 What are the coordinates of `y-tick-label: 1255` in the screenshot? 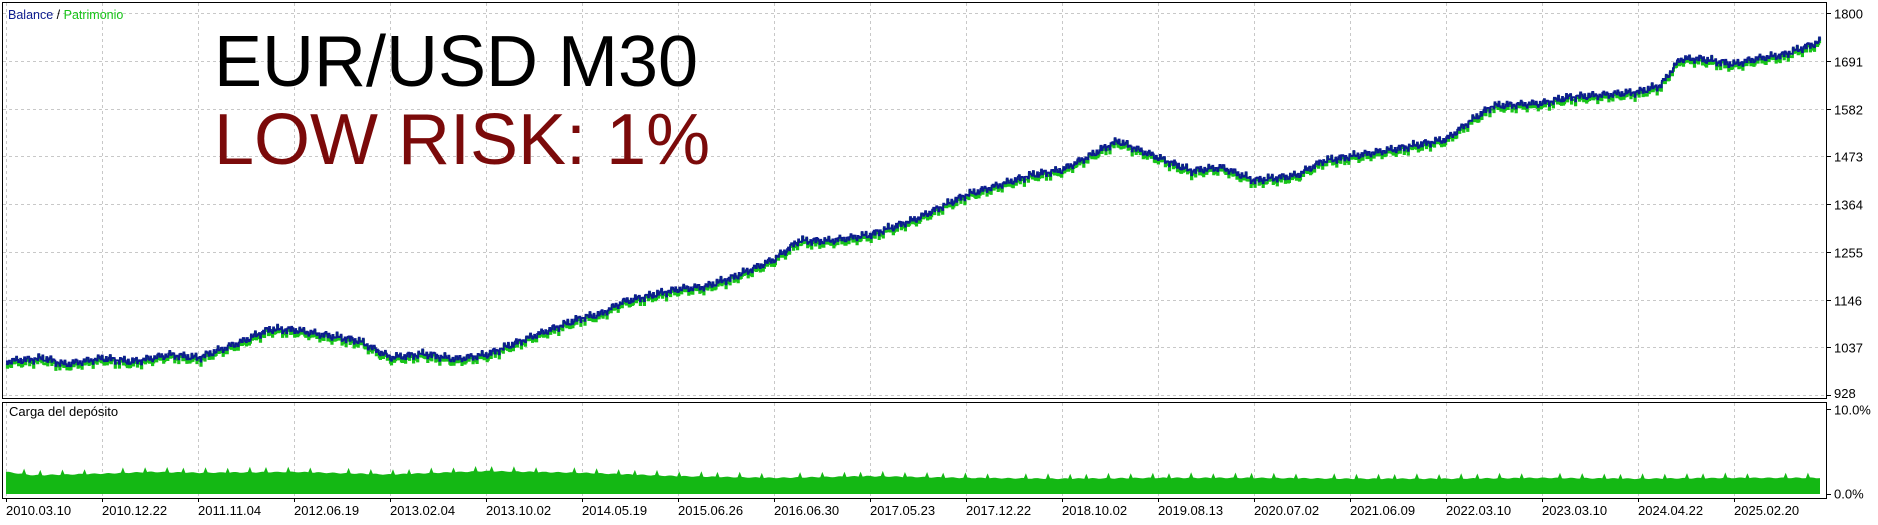 It's located at (1848, 253).